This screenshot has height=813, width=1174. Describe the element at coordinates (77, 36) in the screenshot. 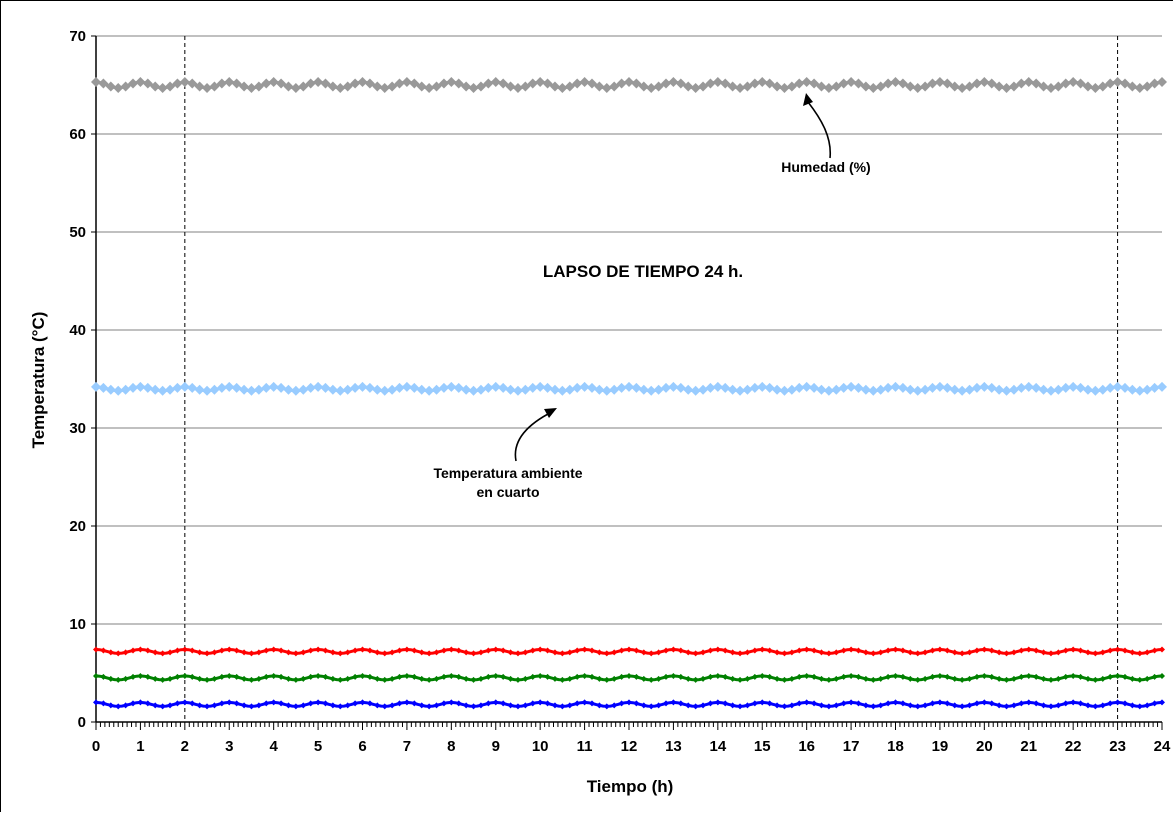

I see `y-tick-label-70: 70` at that location.